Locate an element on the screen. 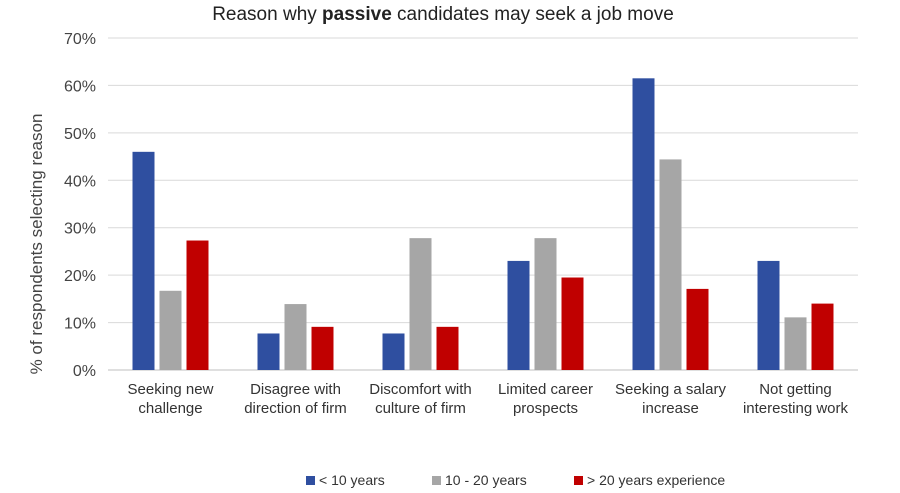  y-tick-label: 40% is located at coordinates (80, 181).